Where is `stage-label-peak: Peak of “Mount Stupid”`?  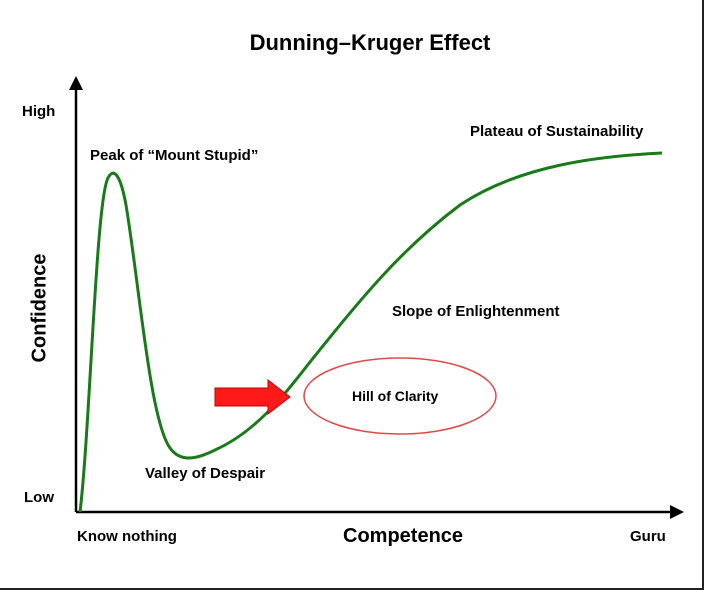 stage-label-peak: Peak of “Mount Stupid” is located at coordinates (174, 155).